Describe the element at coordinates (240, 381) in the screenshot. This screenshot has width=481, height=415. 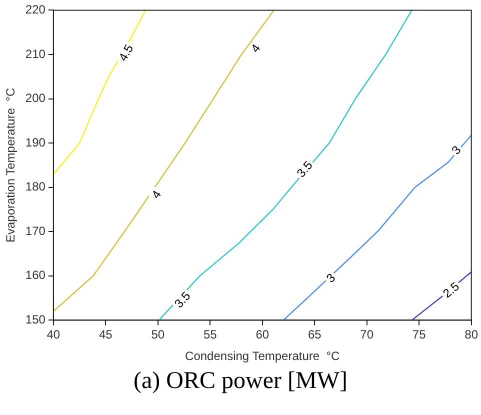
I see `text: (a) ORC power [MW]` at that location.